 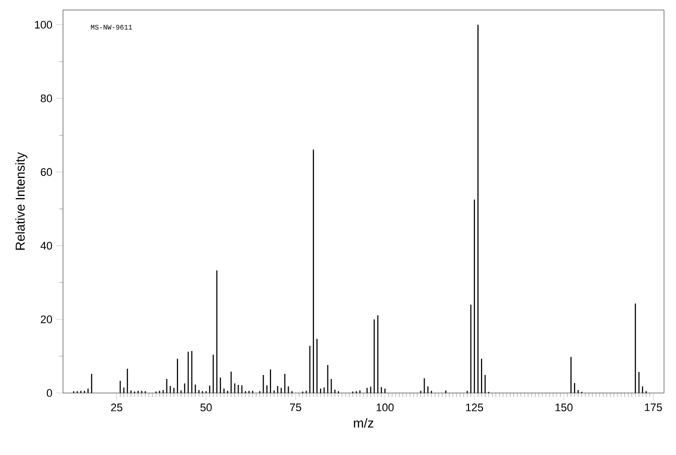 I want to click on x-tick-label: 125, so click(x=475, y=408).